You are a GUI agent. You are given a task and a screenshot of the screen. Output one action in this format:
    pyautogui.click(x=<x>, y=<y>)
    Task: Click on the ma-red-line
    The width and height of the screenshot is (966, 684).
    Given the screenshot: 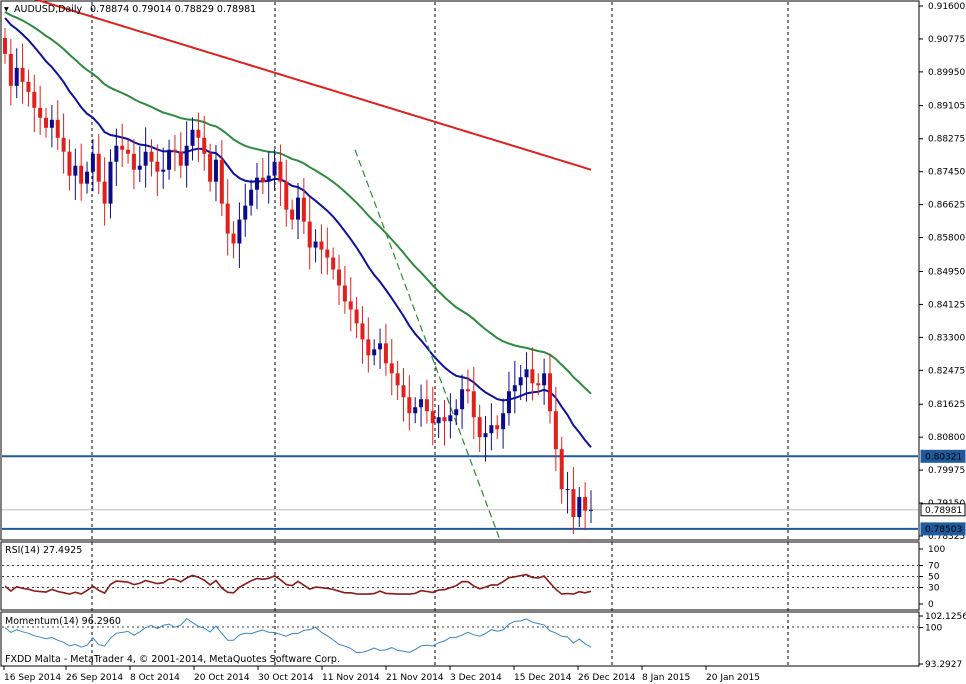 What is the action you would take?
    pyautogui.click(x=313, y=85)
    